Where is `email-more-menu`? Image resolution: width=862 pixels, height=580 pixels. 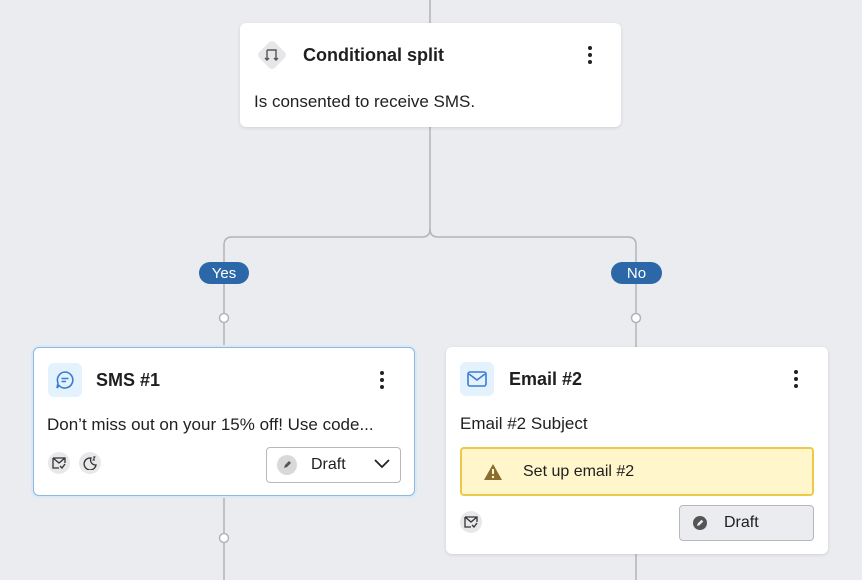 email-more-menu is located at coordinates (796, 379).